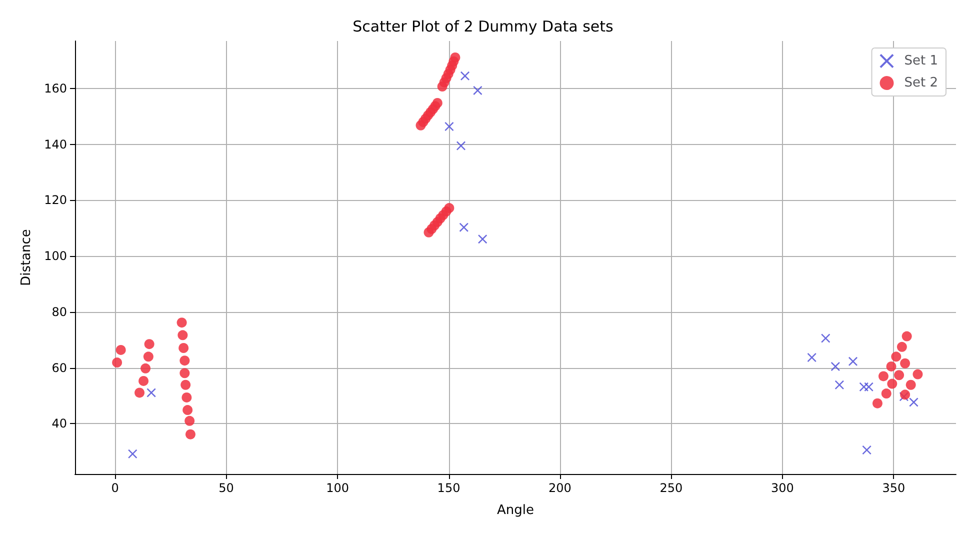 The height and width of the screenshot is (539, 966). I want to click on y-axis-title: Distance, so click(26, 257).